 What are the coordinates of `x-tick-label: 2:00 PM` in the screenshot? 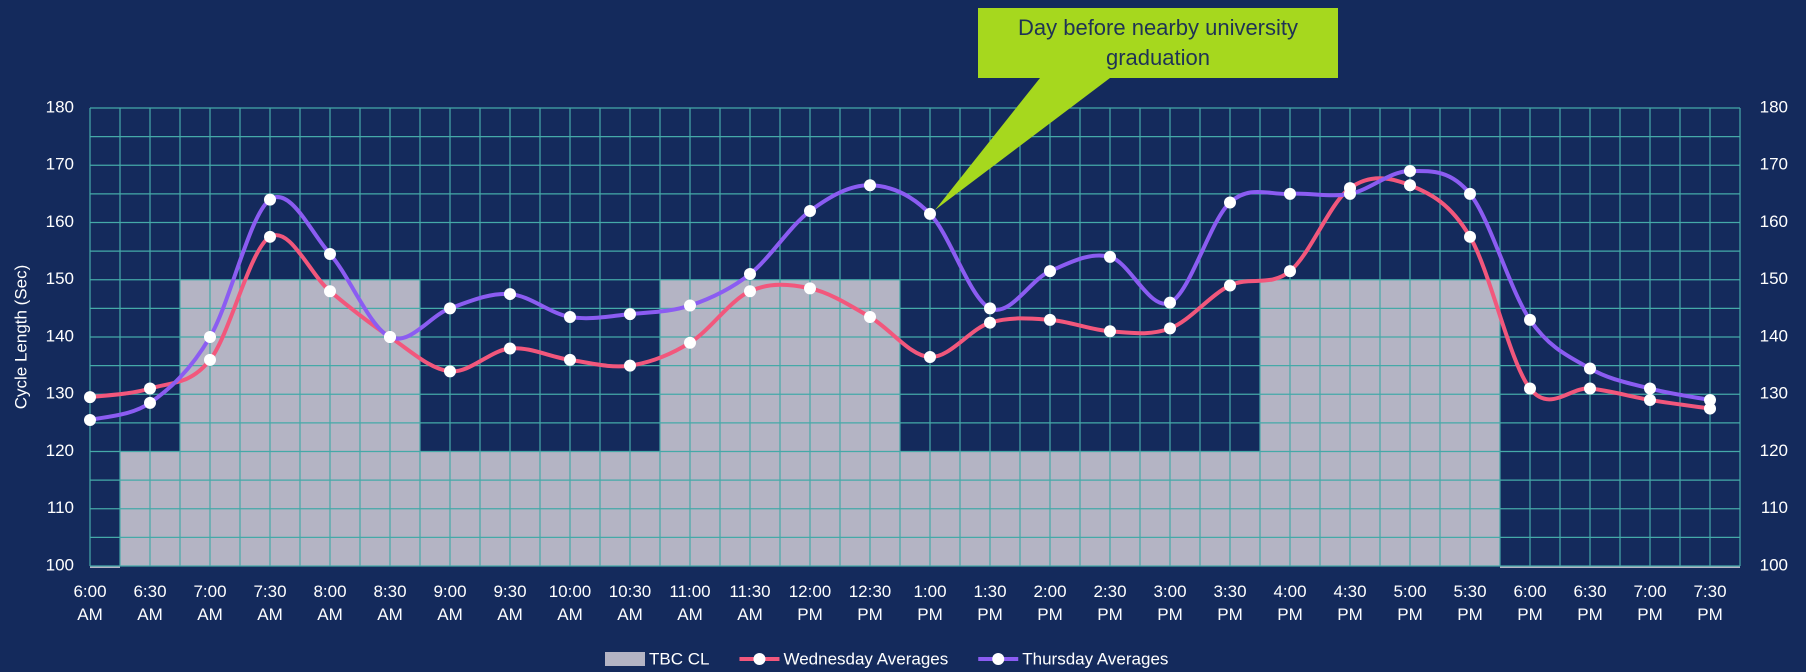 It's located at (1049, 603).